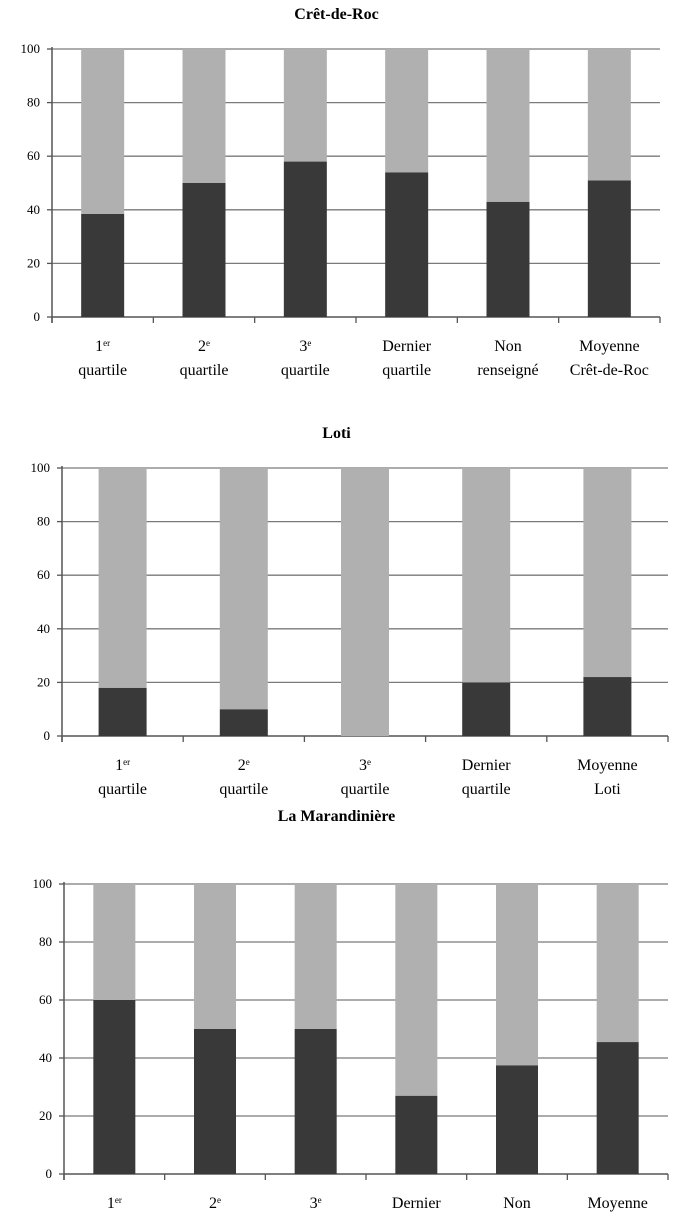 Image resolution: width=673 pixels, height=1213 pixels. I want to click on chart-title: Loti, so click(336, 433).